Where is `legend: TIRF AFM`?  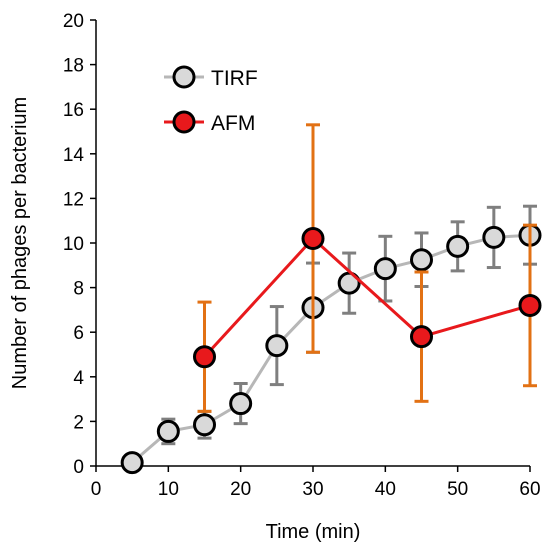 legend: TIRF AFM is located at coordinates (211, 100).